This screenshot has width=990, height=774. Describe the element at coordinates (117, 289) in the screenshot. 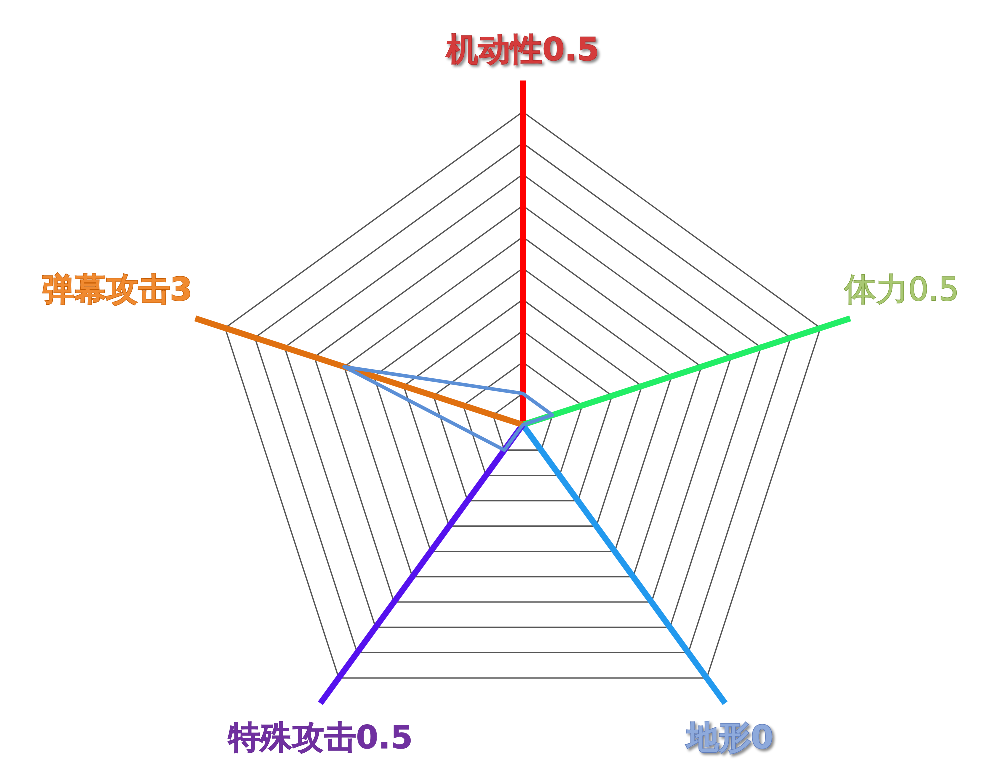

I see `spoke-label: 弹幕攻击3` at that location.